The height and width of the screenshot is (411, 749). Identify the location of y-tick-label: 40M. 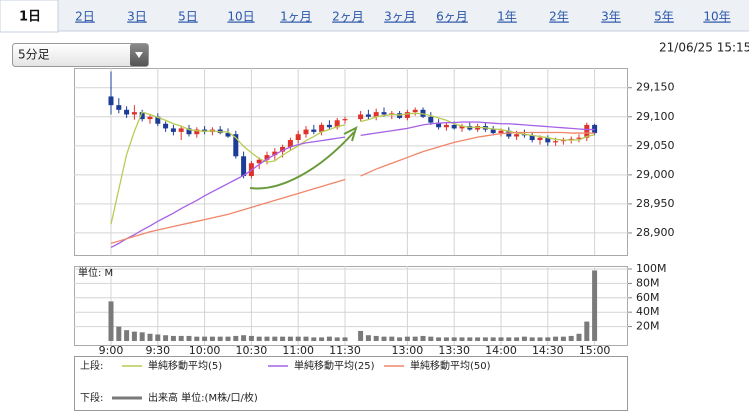
(648, 311).